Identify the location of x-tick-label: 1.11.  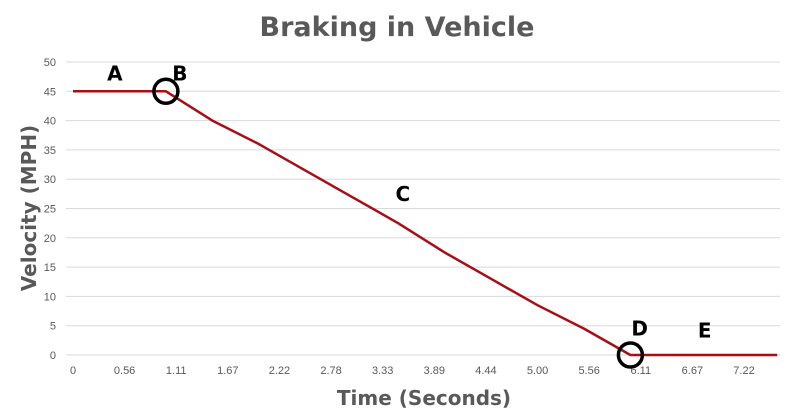
(176, 371).